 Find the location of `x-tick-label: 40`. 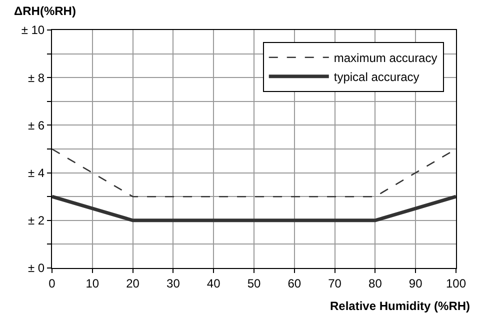

x-tick-label: 40 is located at coordinates (213, 283).